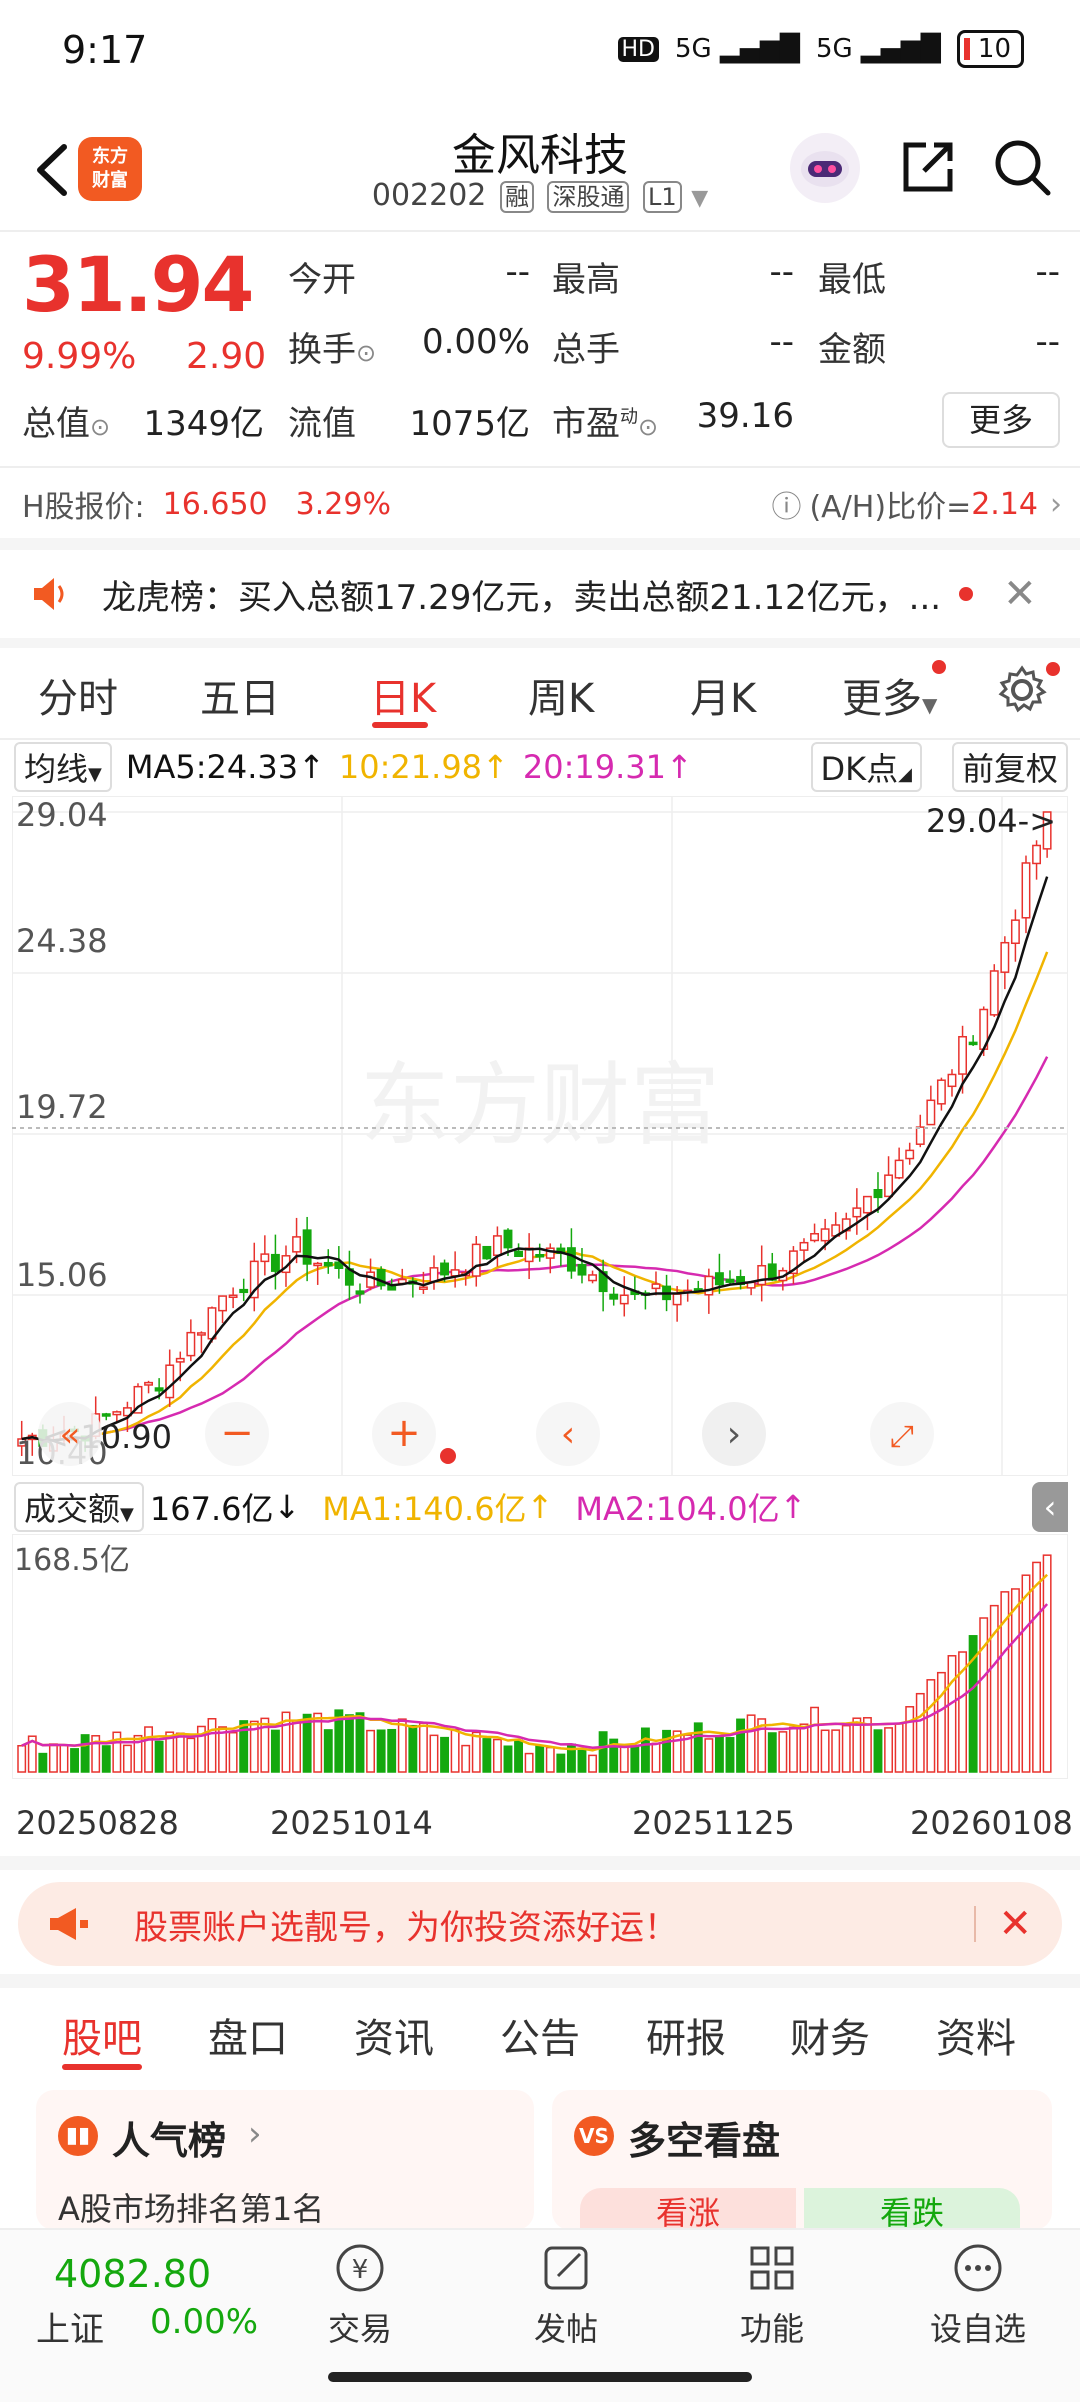  What do you see at coordinates (976, 2039) in the screenshot?
I see `tab-profile: 资料` at bounding box center [976, 2039].